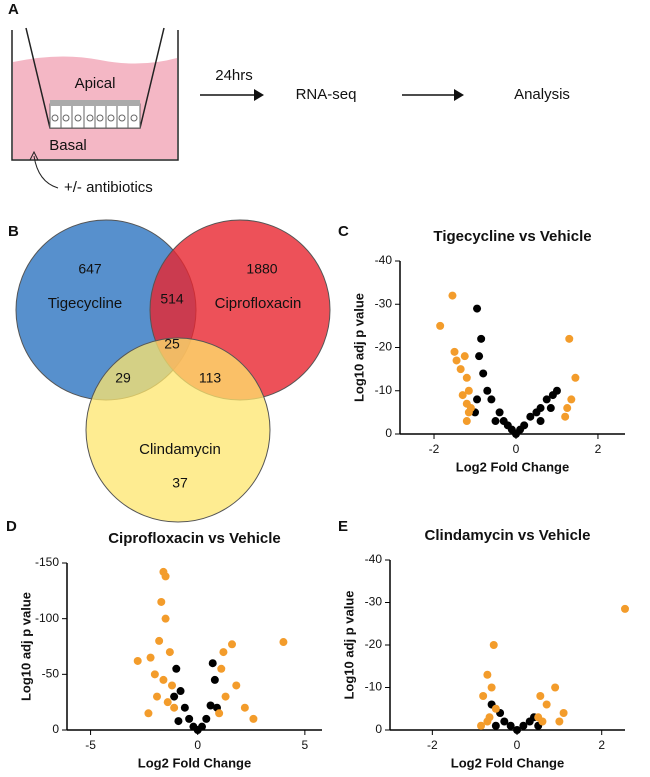 This screenshot has width=650, height=777. What do you see at coordinates (108, 187) in the screenshot?
I see `treatment-label: +/- antibiotics` at bounding box center [108, 187].